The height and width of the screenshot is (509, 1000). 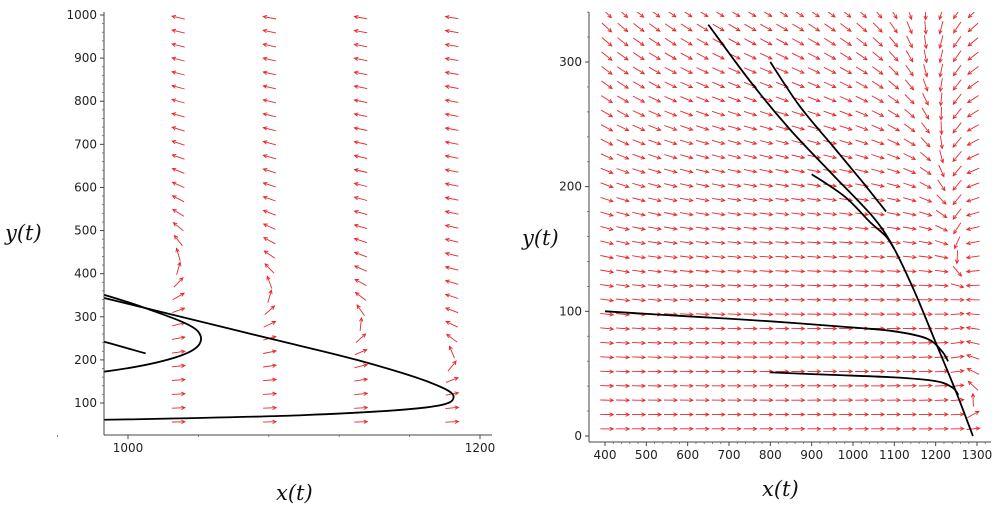 I want to click on right-y-tick-label: 100, so click(x=570, y=311).